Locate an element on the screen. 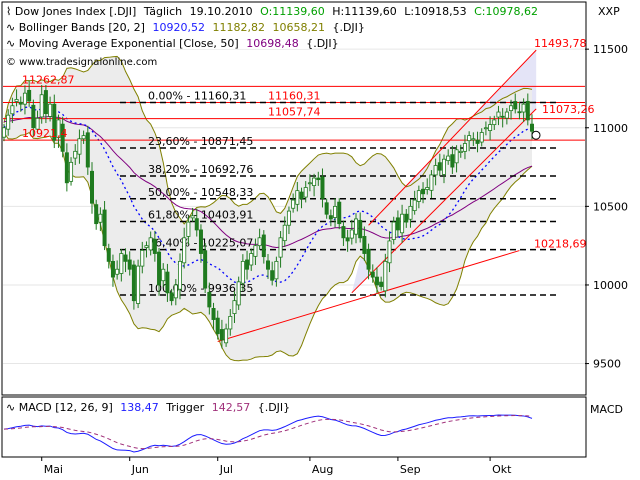  value-label: 11160,31 is located at coordinates (294, 96).